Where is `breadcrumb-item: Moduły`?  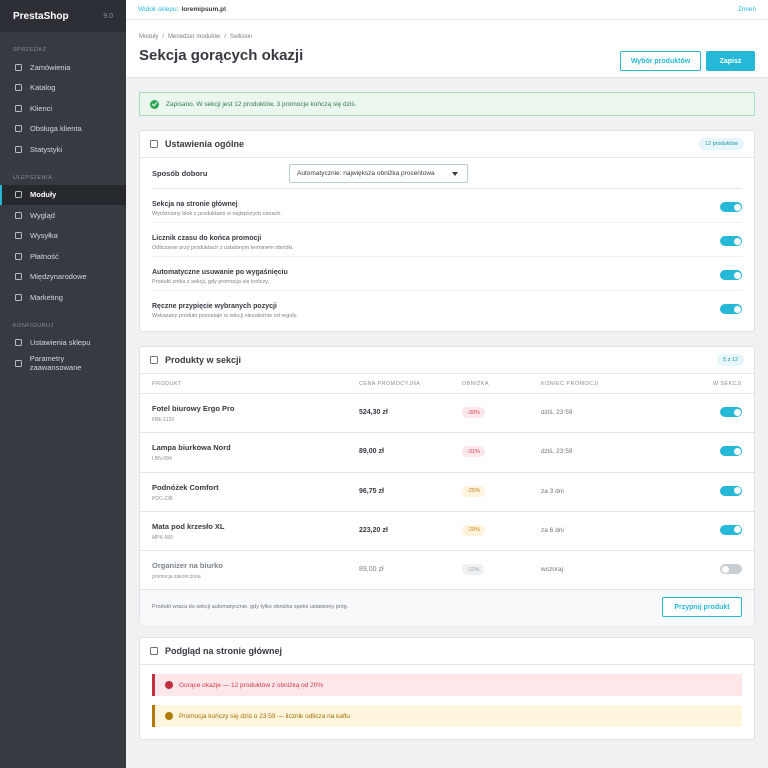
breadcrumb-item: Moduły is located at coordinates (149, 37).